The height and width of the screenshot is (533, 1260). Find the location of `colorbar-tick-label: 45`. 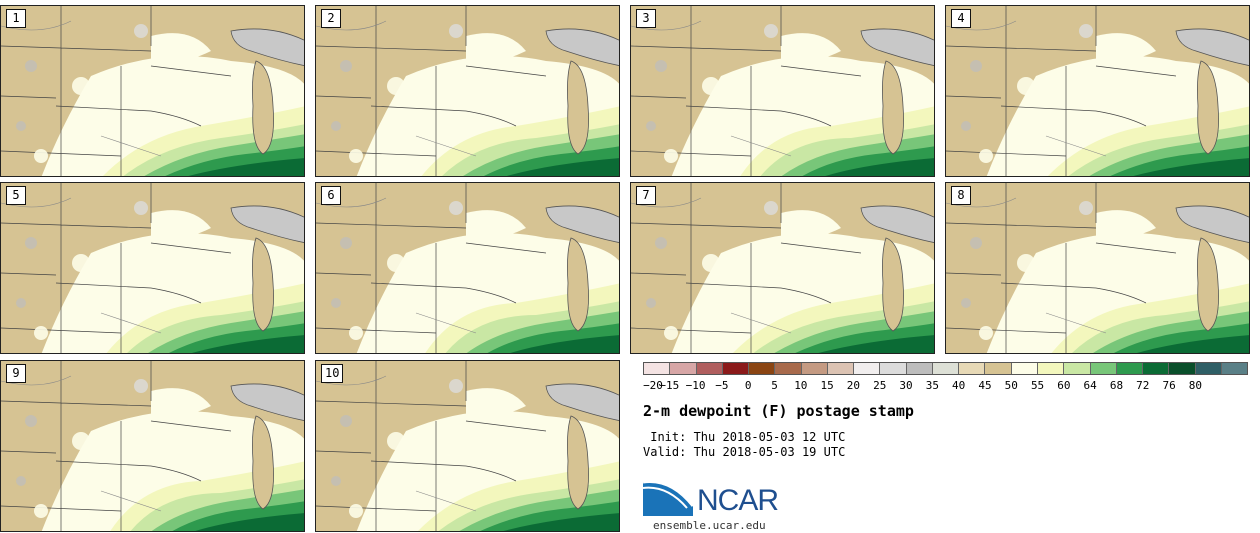

colorbar-tick-label: 45 is located at coordinates (985, 385).